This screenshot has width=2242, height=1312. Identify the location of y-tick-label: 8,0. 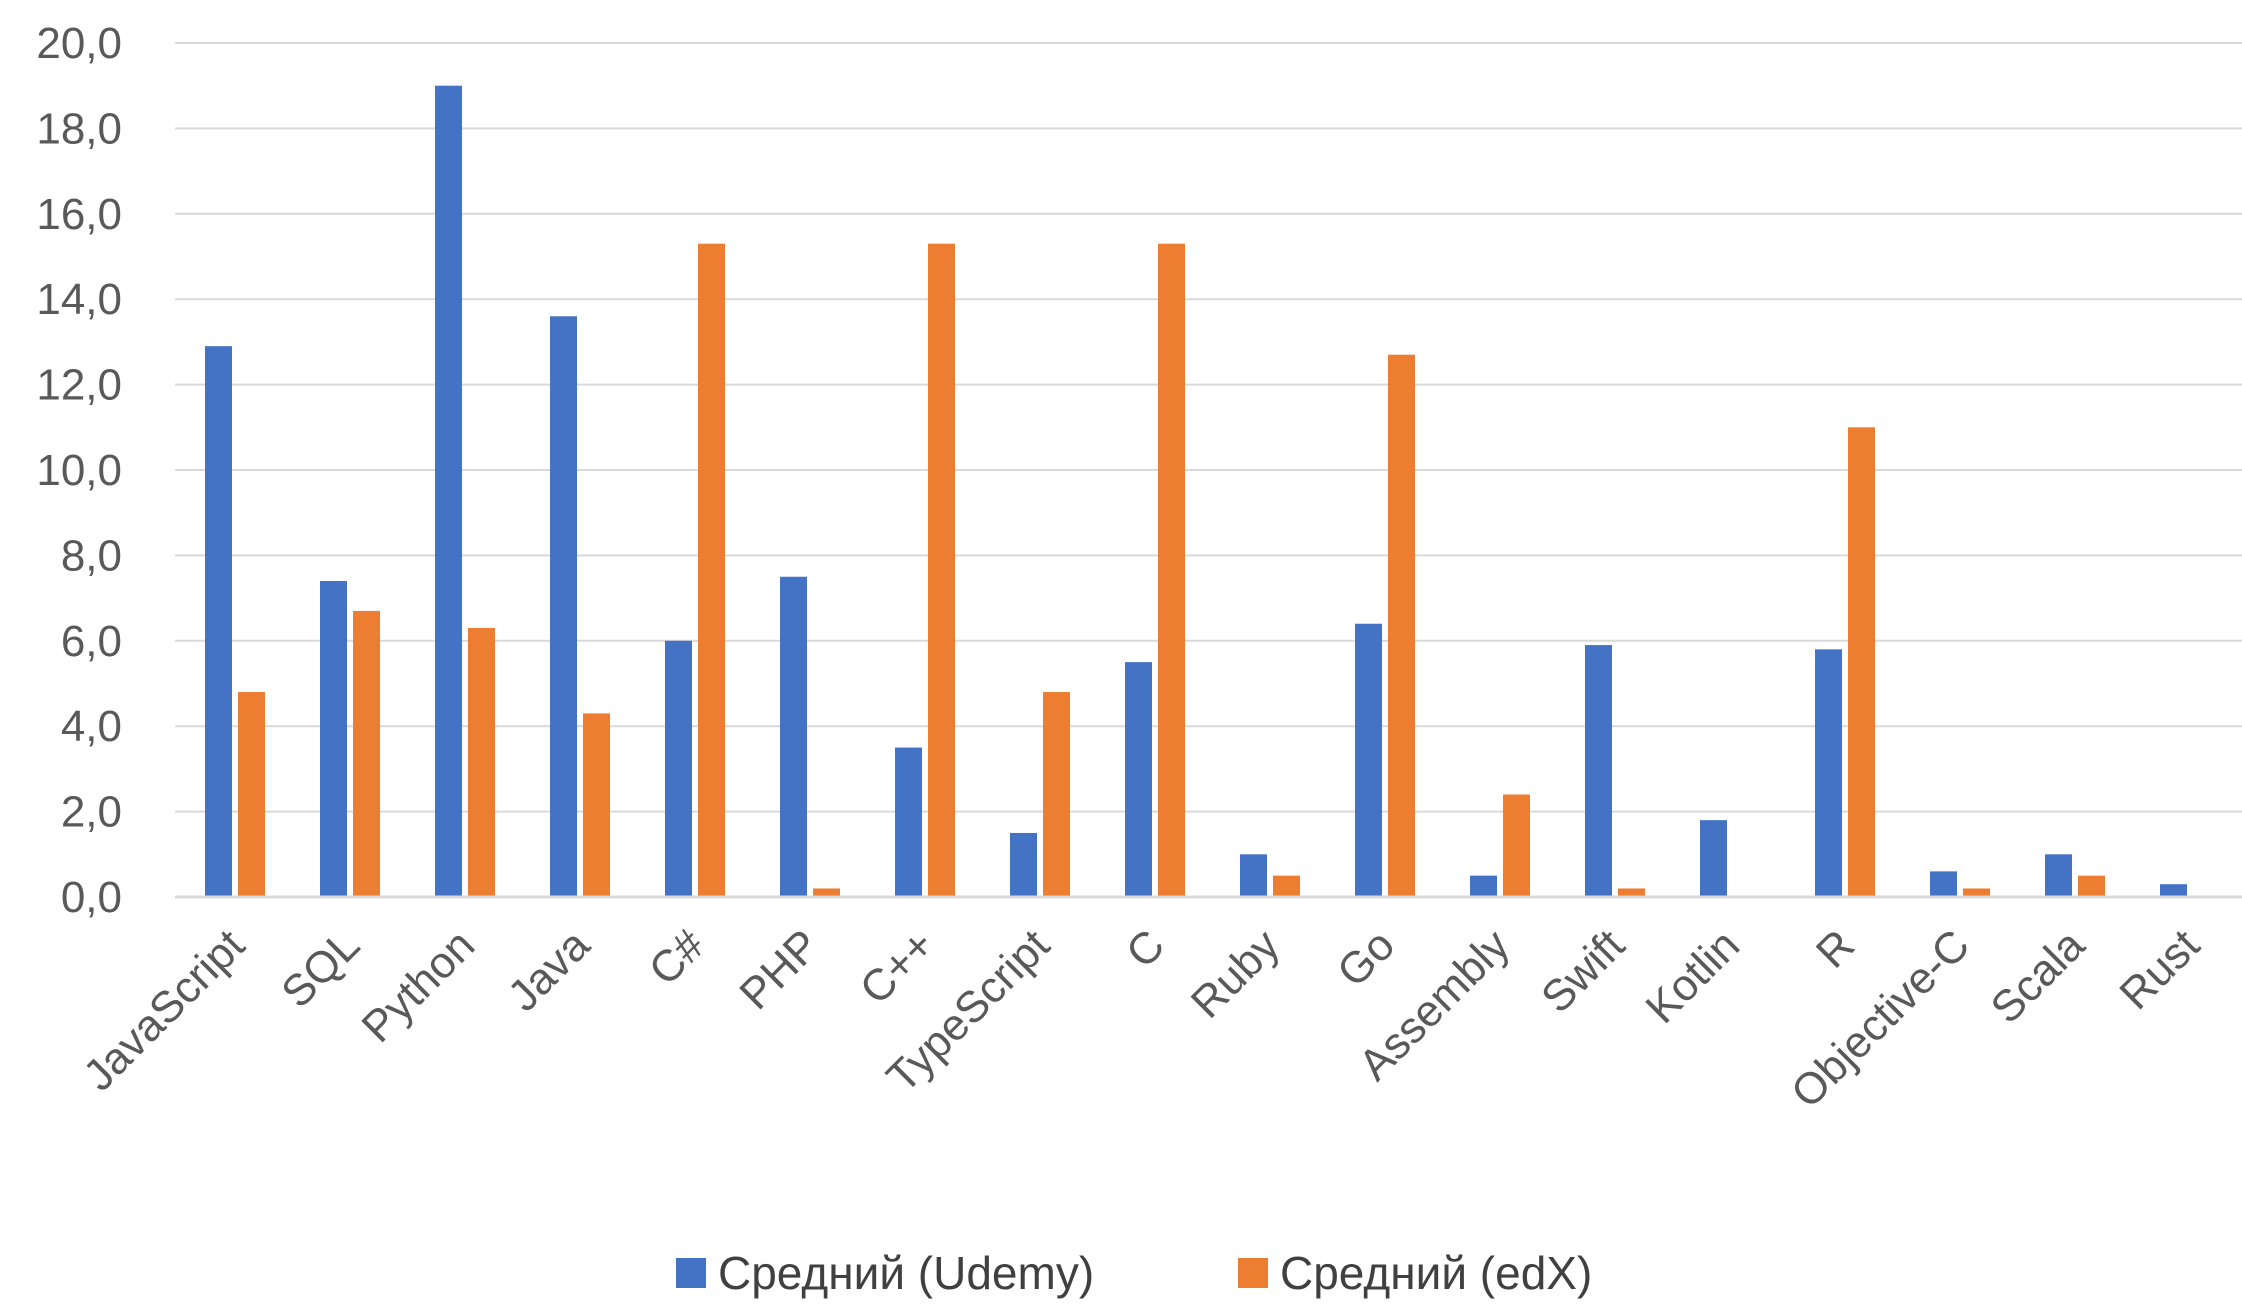
(91, 555).